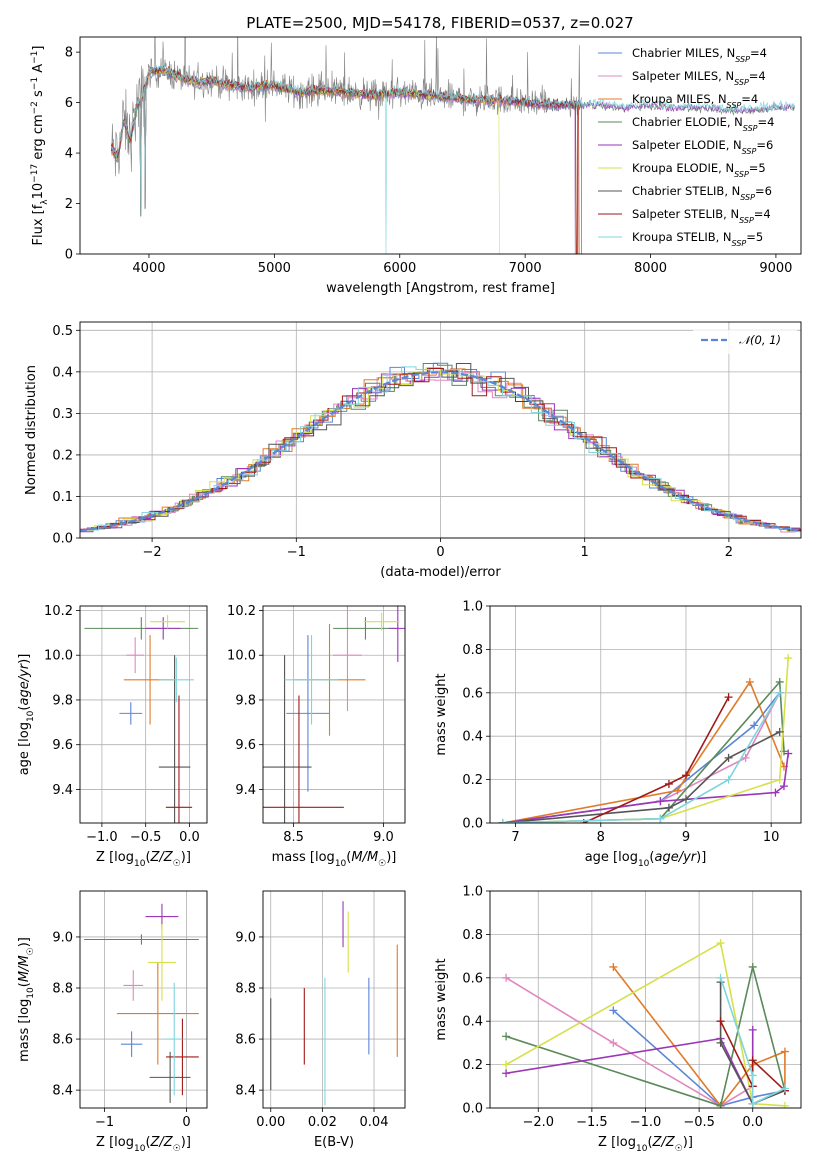  I want to click on tick-label-y: 4, so click(69, 154).